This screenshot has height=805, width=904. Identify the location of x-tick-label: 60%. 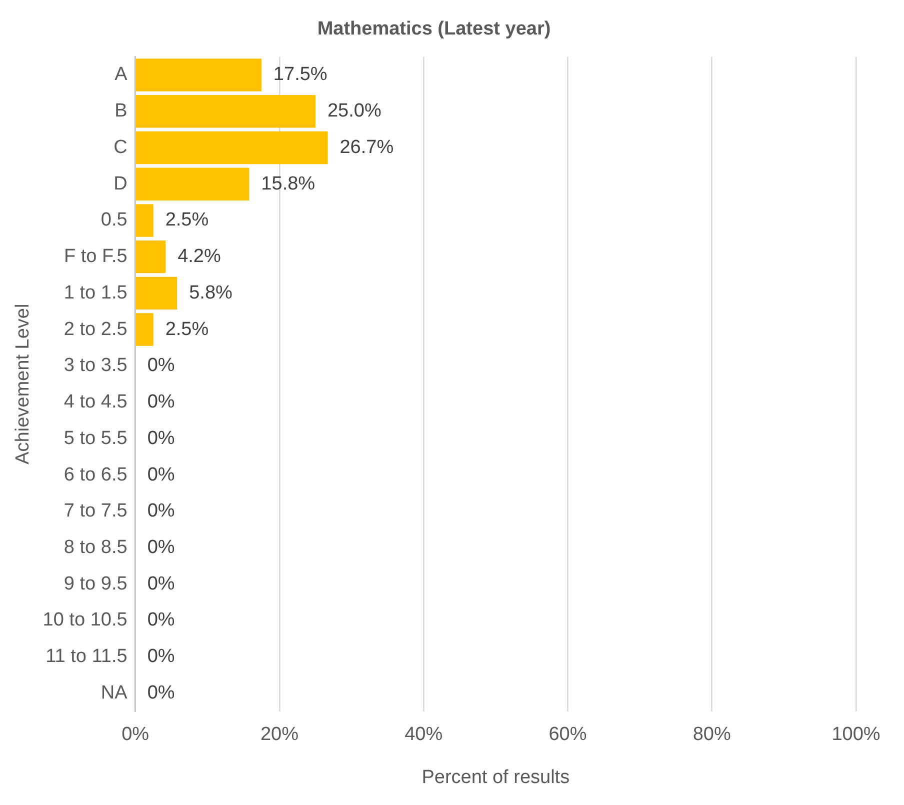
(567, 735).